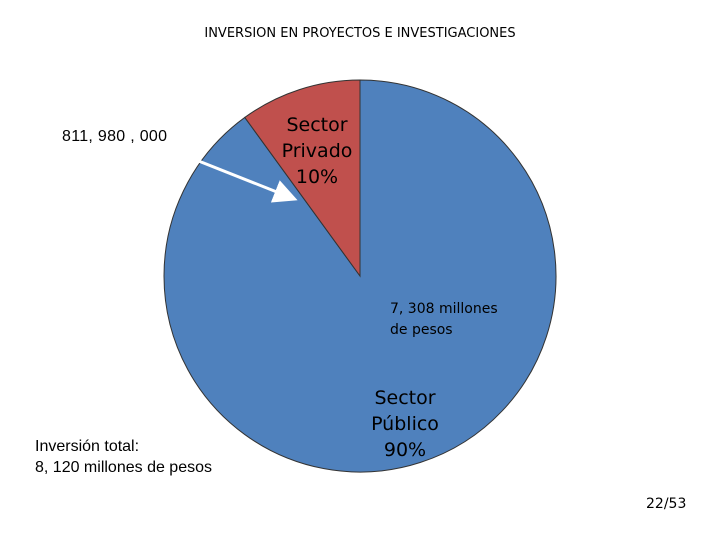 This screenshot has height=540, width=720. Describe the element at coordinates (115, 136) in the screenshot. I see `privado-amount-annotation: 811, 980 , 000` at that location.